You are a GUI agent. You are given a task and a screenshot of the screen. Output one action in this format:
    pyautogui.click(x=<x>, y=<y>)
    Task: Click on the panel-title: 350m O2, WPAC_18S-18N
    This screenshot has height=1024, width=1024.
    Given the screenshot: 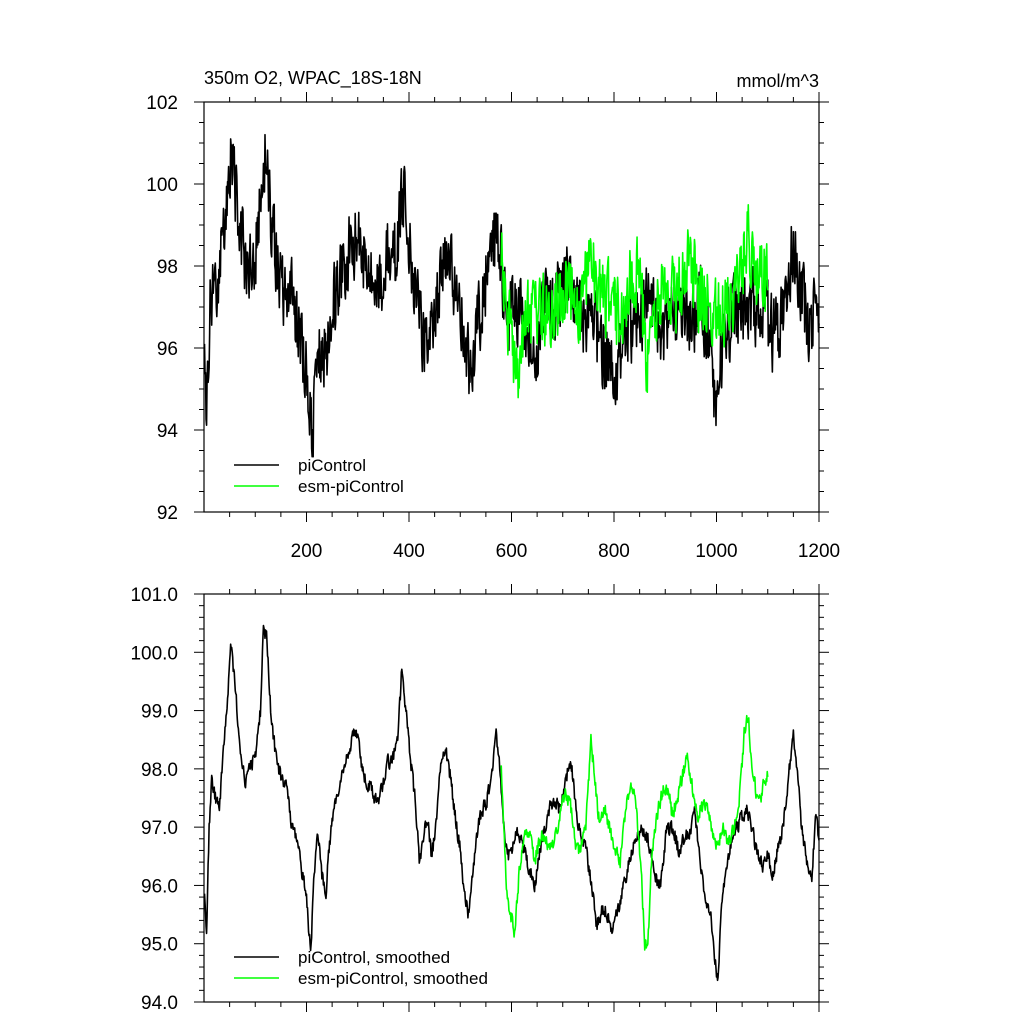 What is the action you would take?
    pyautogui.click(x=313, y=78)
    